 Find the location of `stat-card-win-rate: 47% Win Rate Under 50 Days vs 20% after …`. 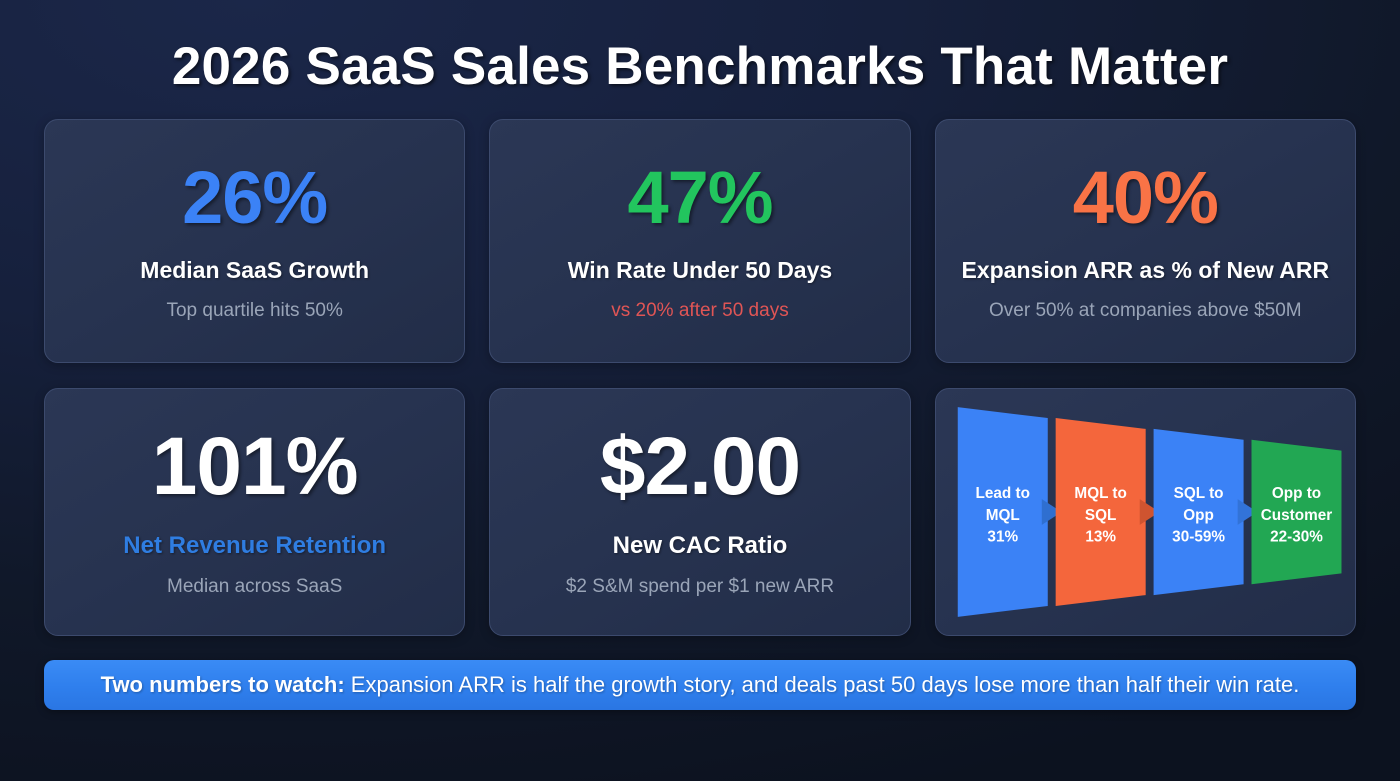

stat-card-win-rate: 47% Win Rate Under 50 Days vs 20% after … is located at coordinates (700, 241).